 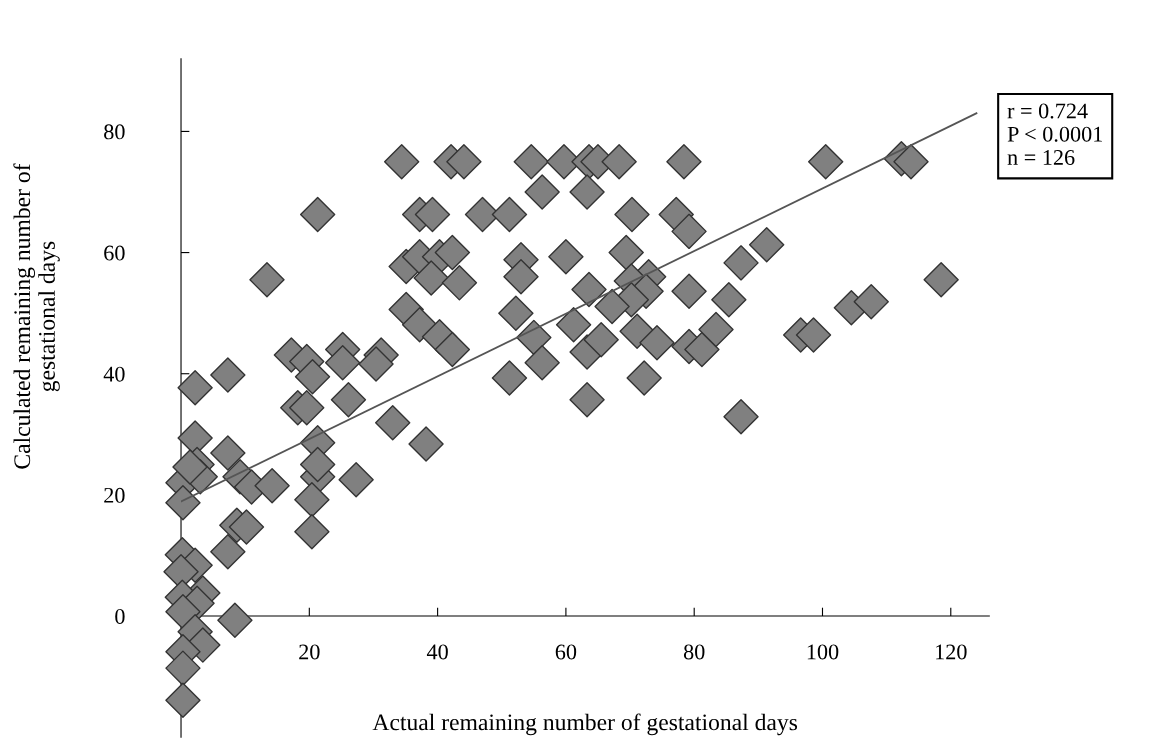 What do you see at coordinates (114, 495) in the screenshot?
I see `y-tick-label: 20` at bounding box center [114, 495].